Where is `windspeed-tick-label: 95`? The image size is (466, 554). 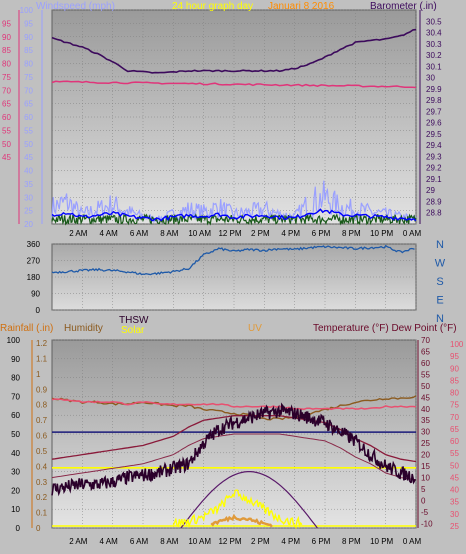
windspeed-tick-label: 95 is located at coordinates (28, 23).